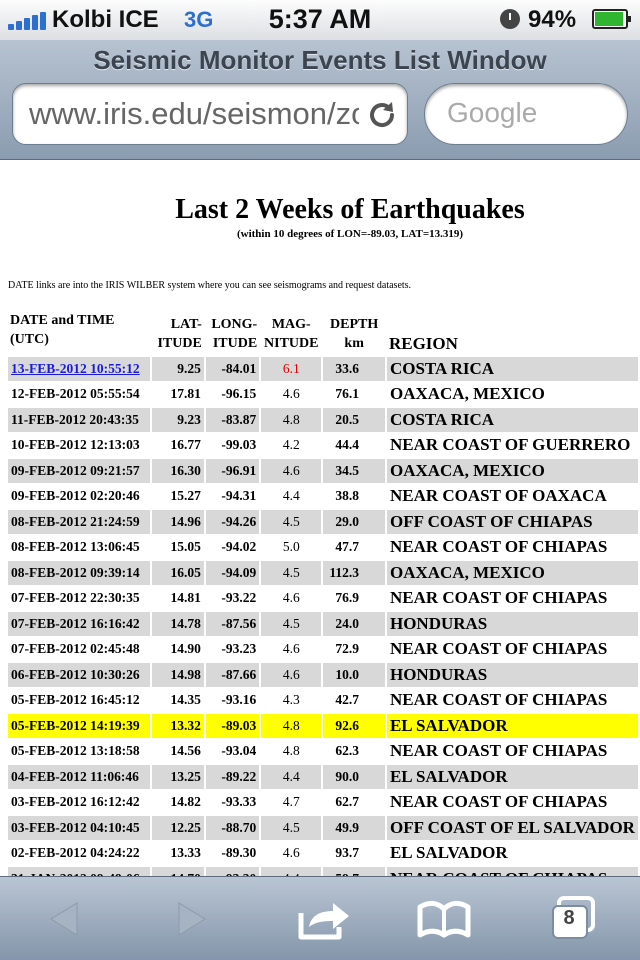  Describe the element at coordinates (177, 496) in the screenshot. I see `event-latitude: 15.27` at that location.